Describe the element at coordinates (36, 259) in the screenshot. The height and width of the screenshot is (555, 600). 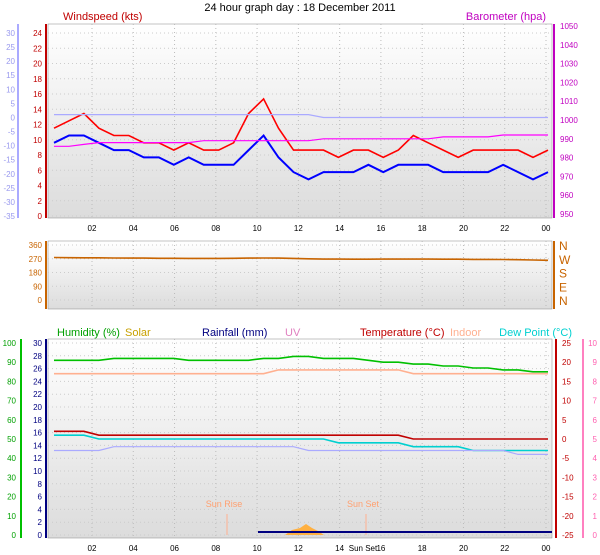
I see `direction-tick-label: 270` at that location.